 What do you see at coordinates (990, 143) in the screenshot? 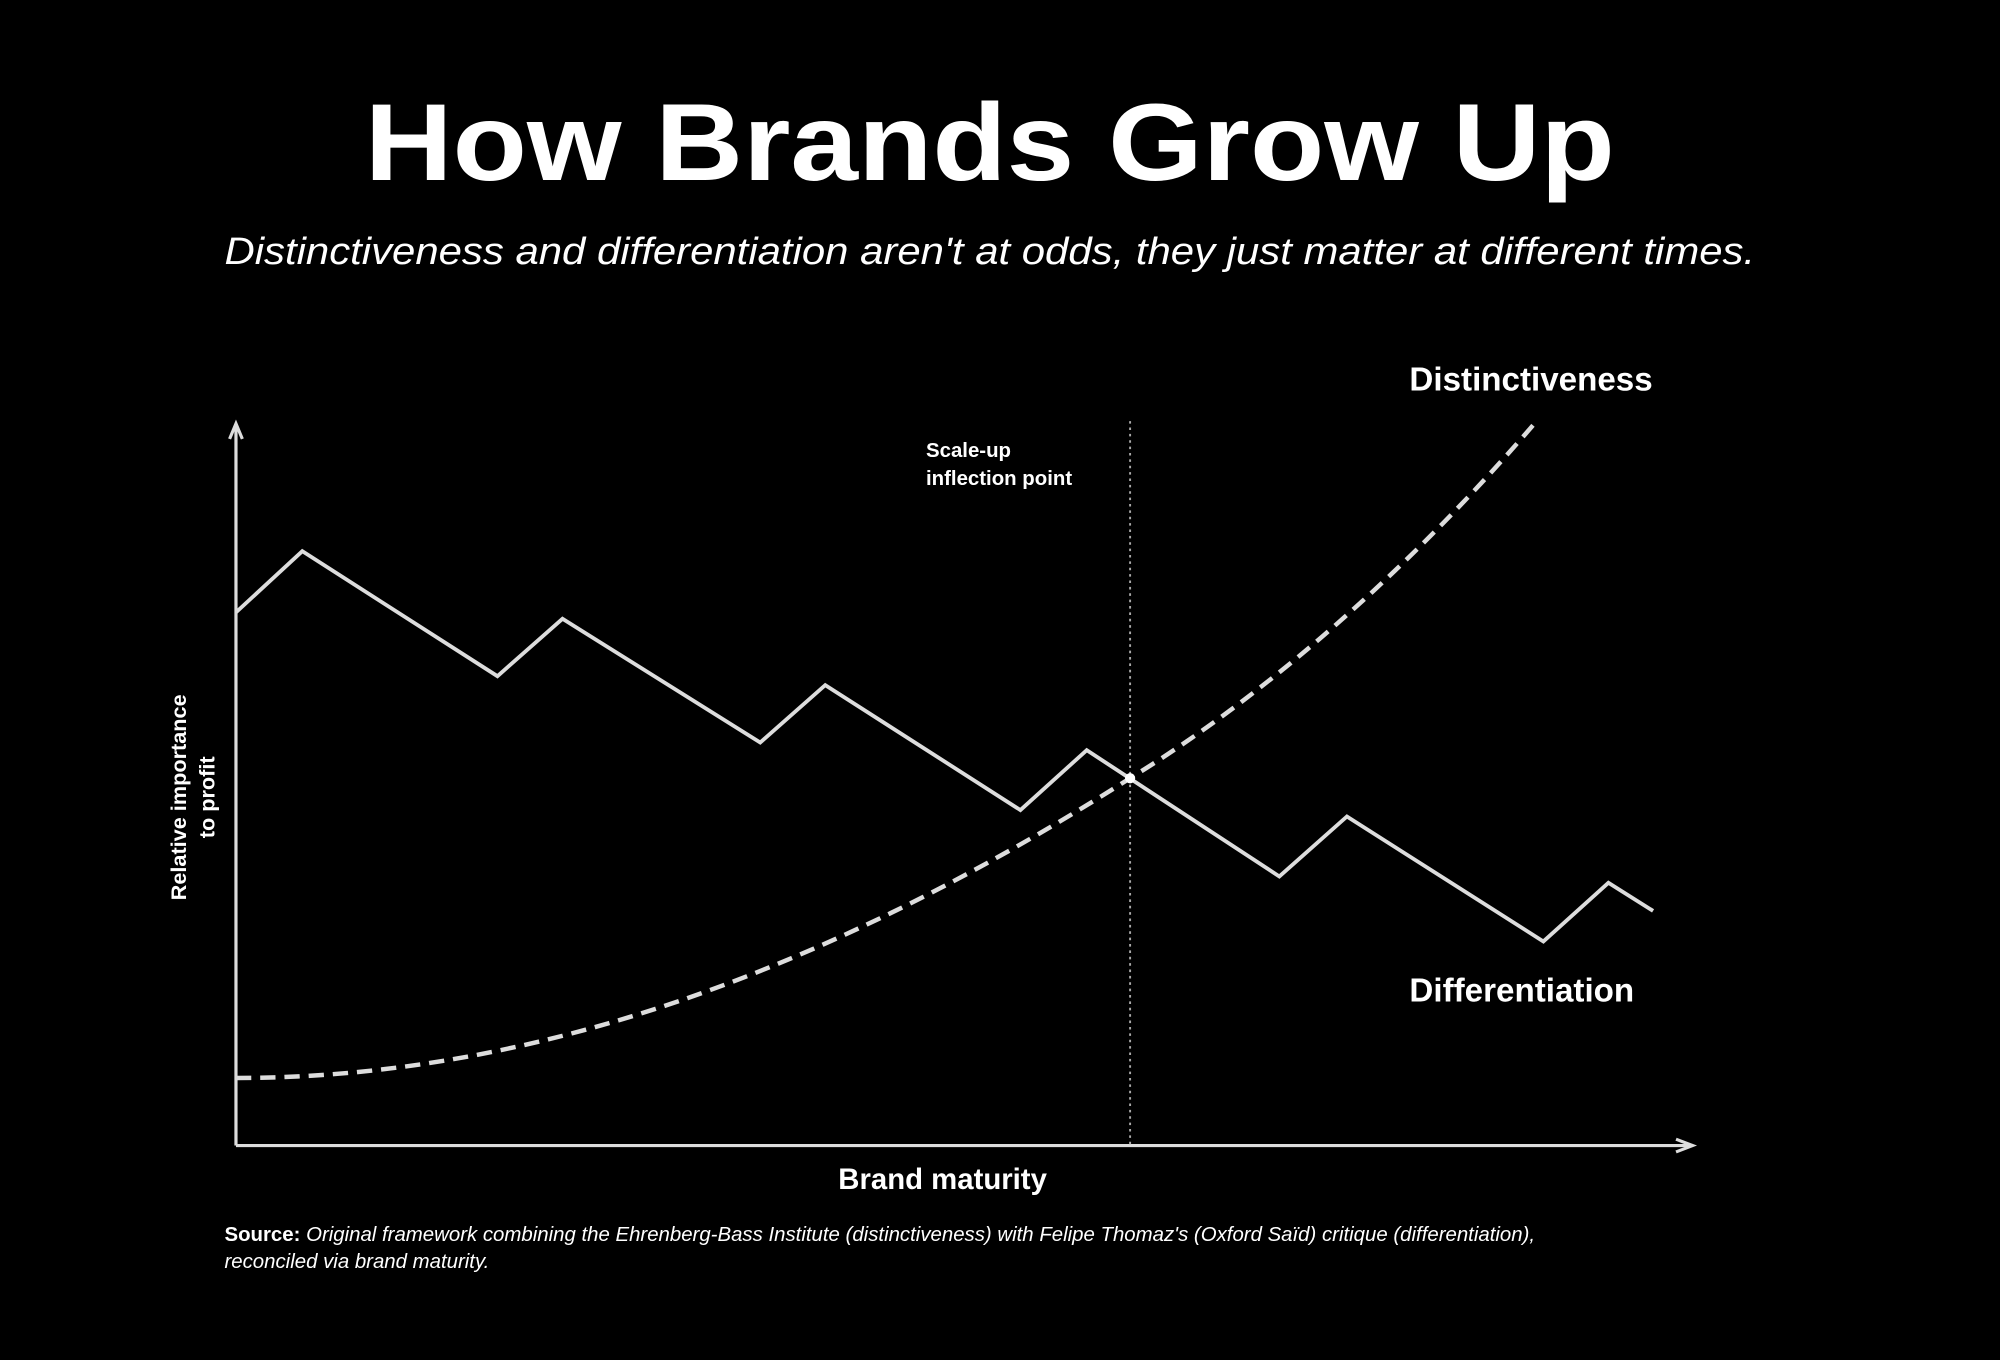
I see `title: How Brands Grow Up` at bounding box center [990, 143].